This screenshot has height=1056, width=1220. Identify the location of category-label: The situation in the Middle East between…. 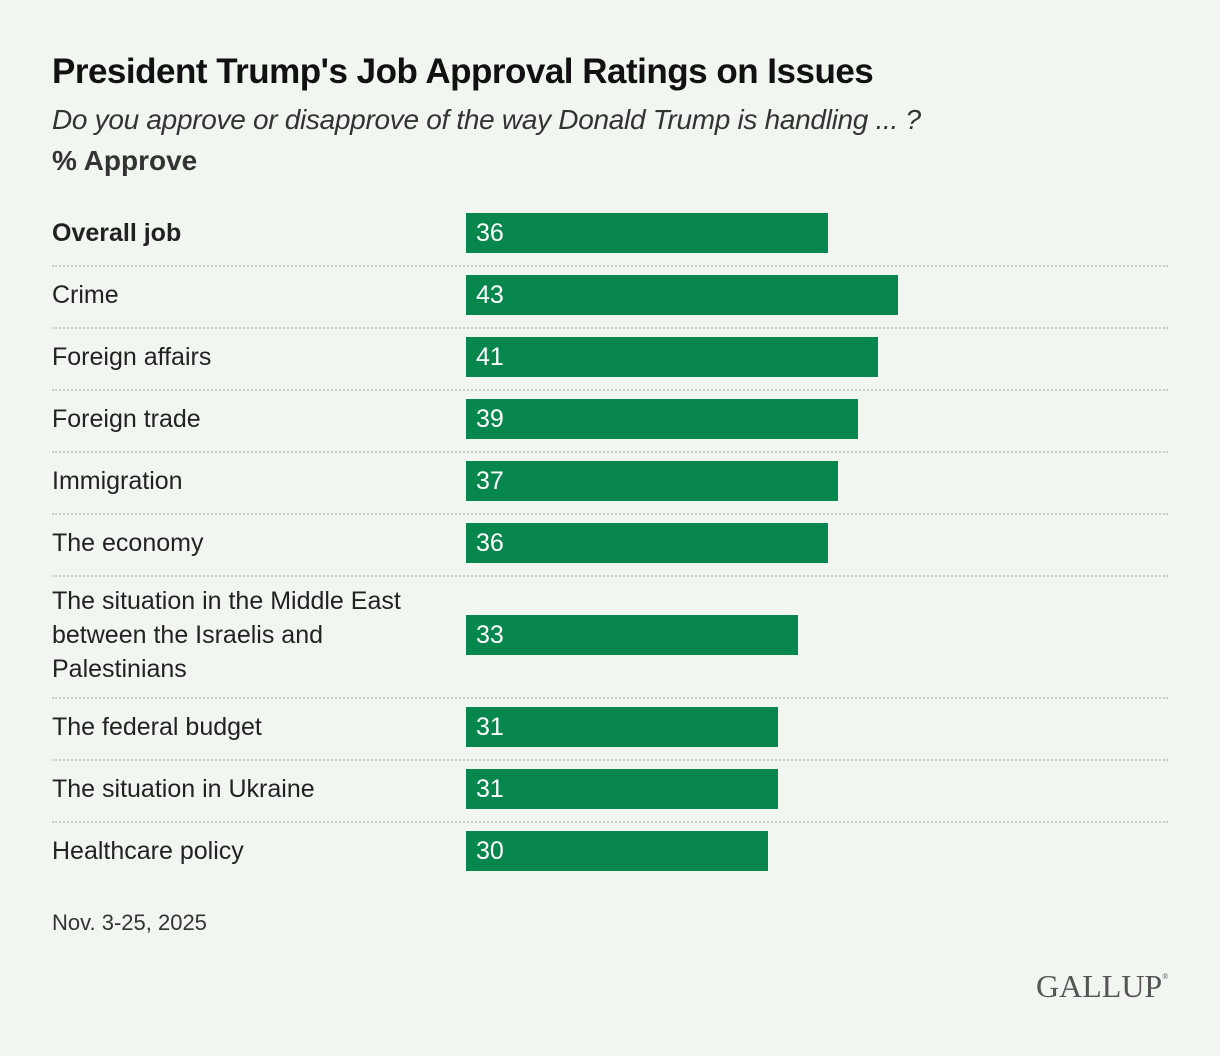
(226, 635).